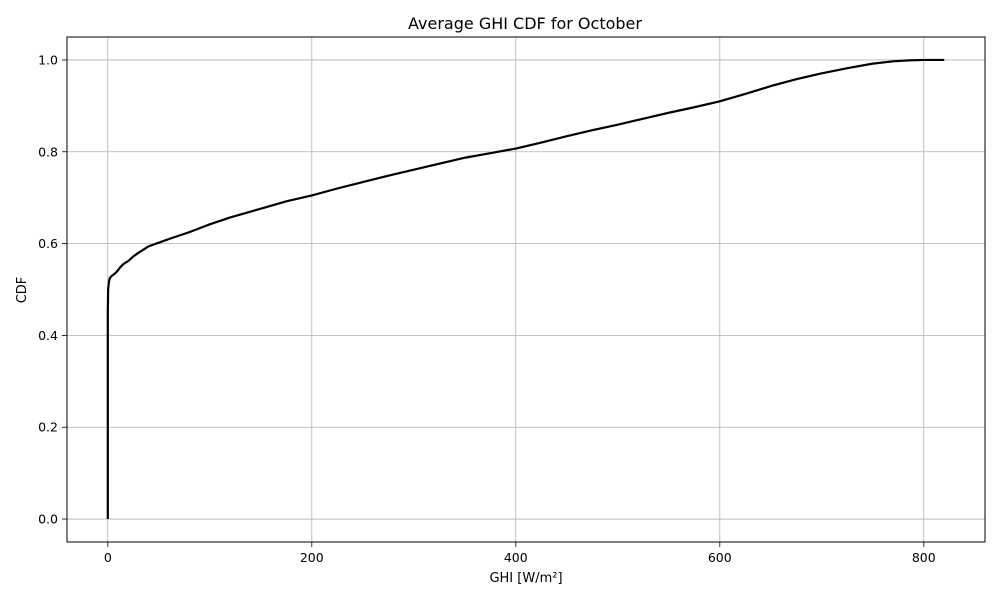  Describe the element at coordinates (720, 557) in the screenshot. I see `x-tick-label: 600` at that location.